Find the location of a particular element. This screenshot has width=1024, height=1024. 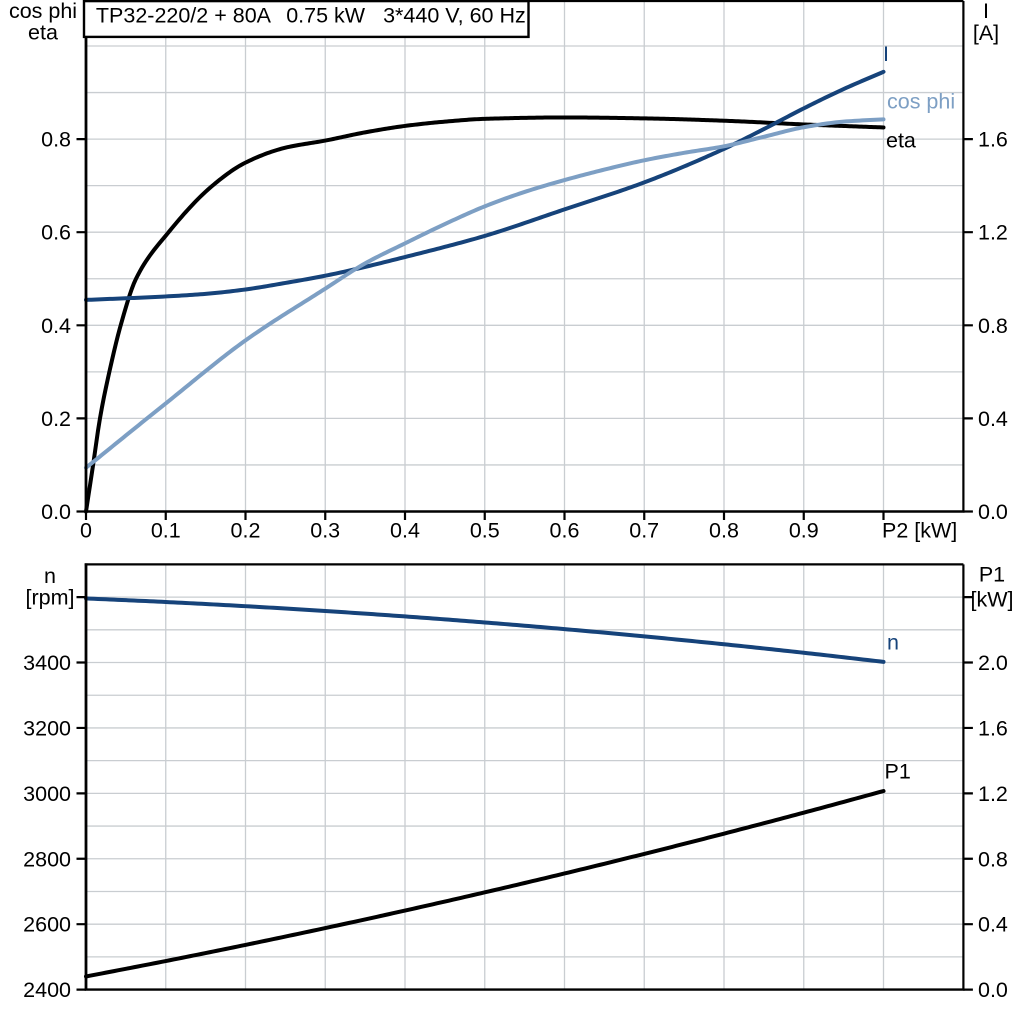

svg-text: 2.0 is located at coordinates (993, 663).